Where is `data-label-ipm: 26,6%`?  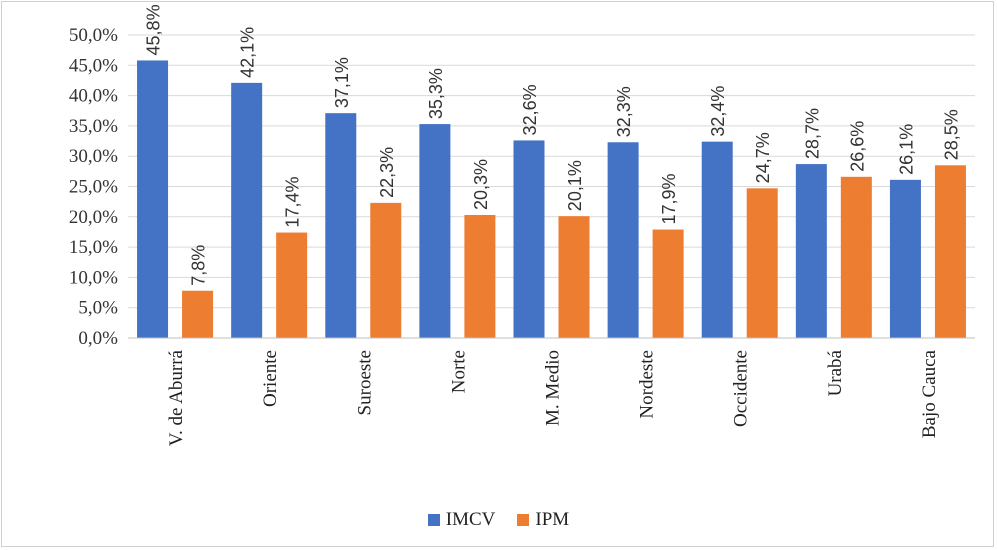
data-label-ipm: 26,6% is located at coordinates (857, 146).